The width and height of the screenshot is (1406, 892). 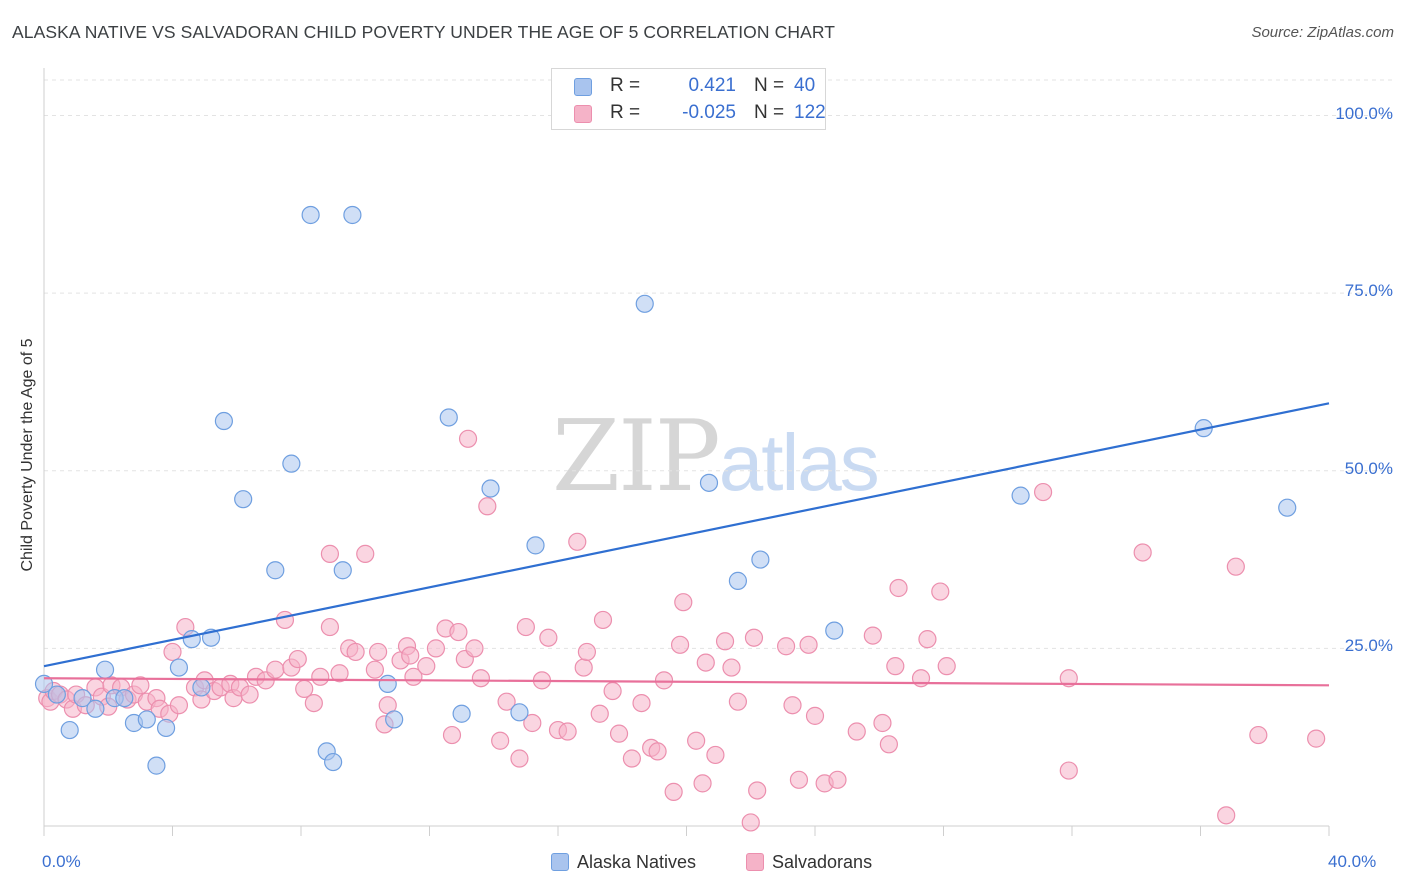 What do you see at coordinates (636, 457) in the screenshot?
I see `watermark-zip: ZIP` at bounding box center [636, 457].